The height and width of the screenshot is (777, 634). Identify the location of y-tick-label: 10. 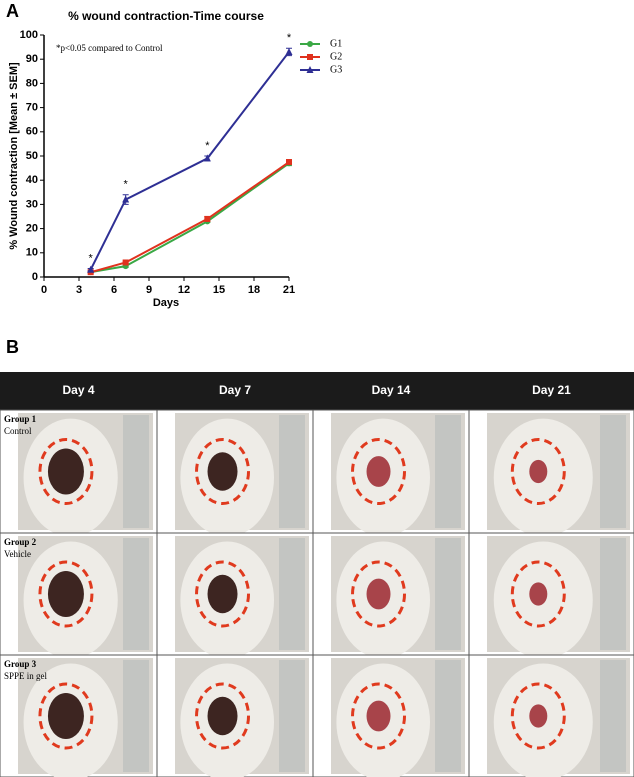
(32, 253).